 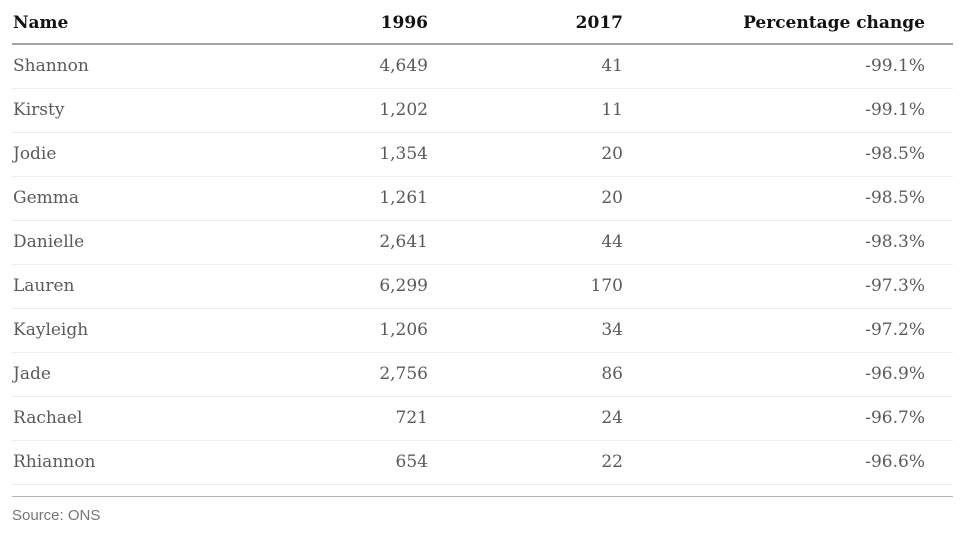 I want to click on cell-1996: 2,756, so click(x=331, y=374).